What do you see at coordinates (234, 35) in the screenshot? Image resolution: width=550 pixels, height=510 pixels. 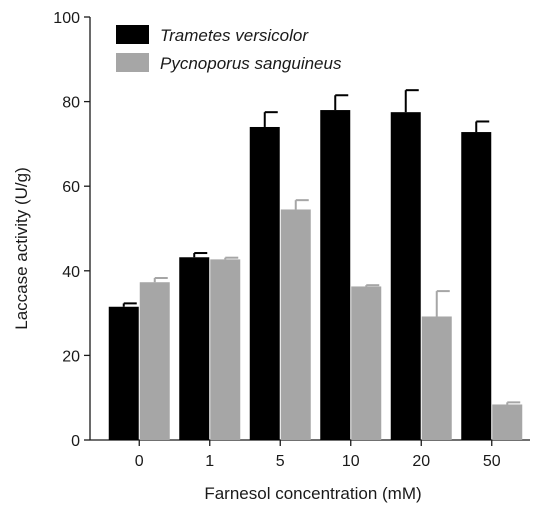 I see `legend-label: Trametes versicolor` at bounding box center [234, 35].